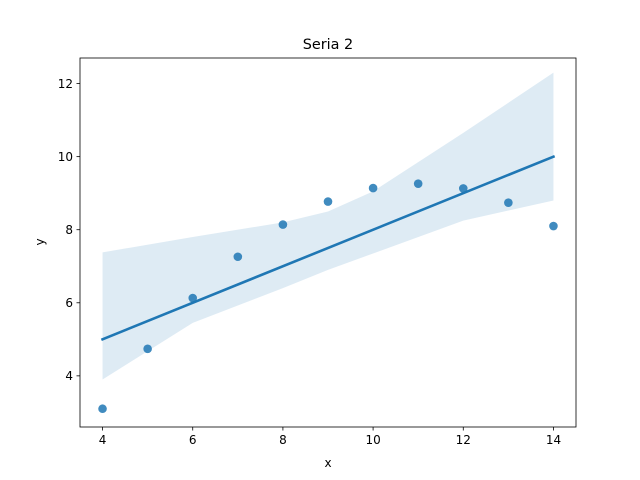 This screenshot has height=480, width=640. What do you see at coordinates (327, 463) in the screenshot?
I see `x-axis-label: x` at bounding box center [327, 463].